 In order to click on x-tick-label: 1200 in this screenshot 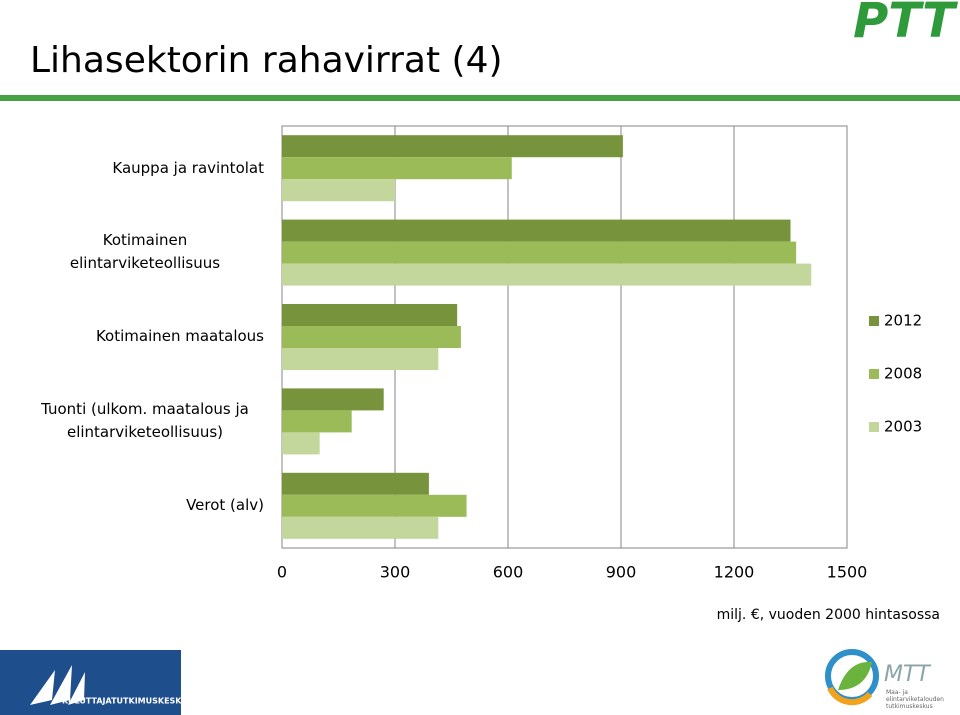, I will do `click(734, 572)`.